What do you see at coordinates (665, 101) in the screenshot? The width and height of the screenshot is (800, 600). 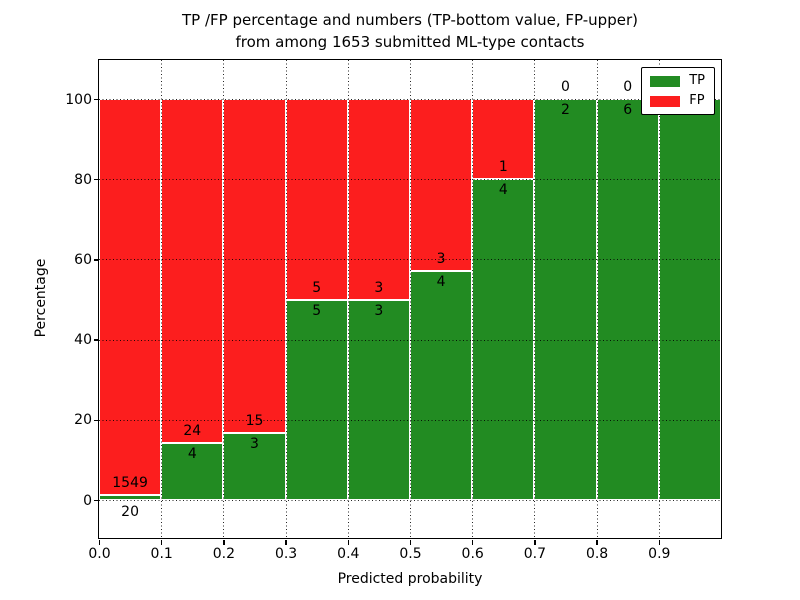 I see `legend-swatch-fp` at bounding box center [665, 101].